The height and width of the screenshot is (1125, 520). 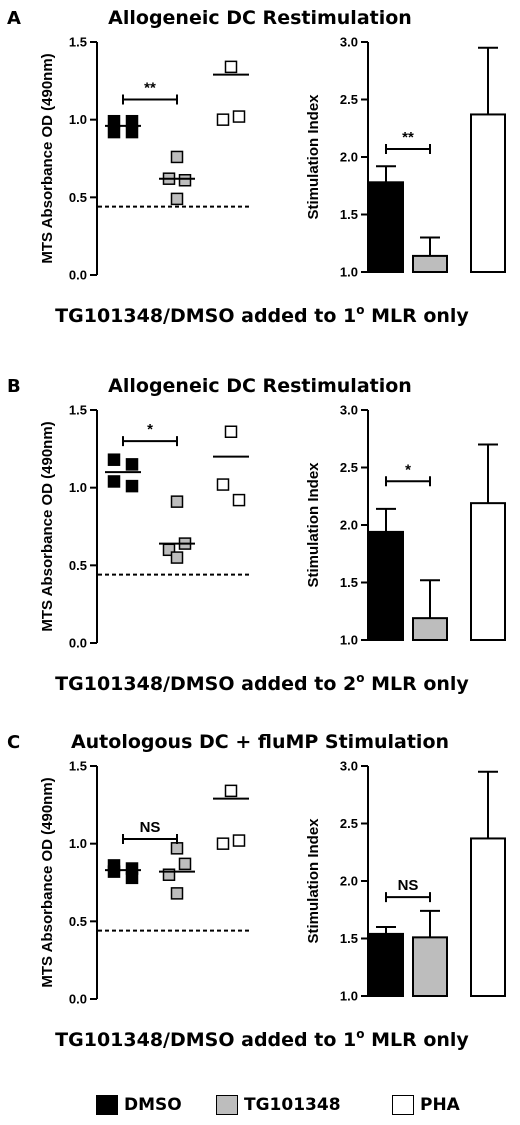 What do you see at coordinates (260, 742) in the screenshot?
I see `panel-title: Autologous DC + fluMP Stimulation` at bounding box center [260, 742].